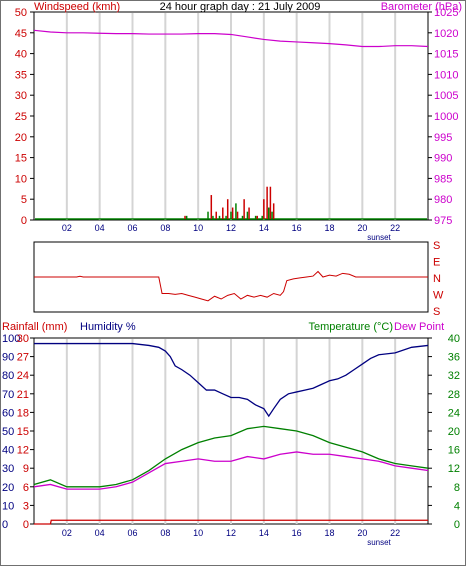 This screenshot has width=466, height=566. I want to click on bottom-x-tick-label: 18, so click(329, 533).